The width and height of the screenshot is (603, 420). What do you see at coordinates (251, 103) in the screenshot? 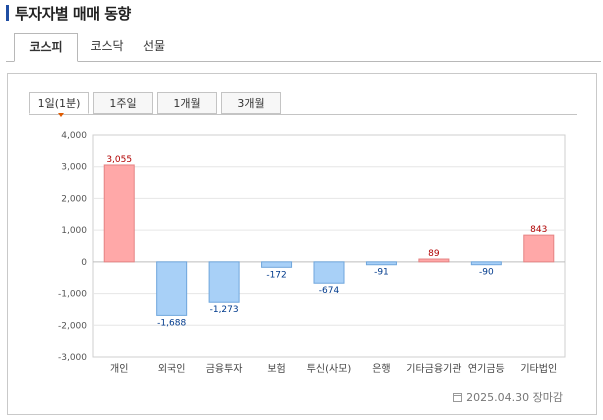
I see `period-tab-3month: 3개월` at bounding box center [251, 103].